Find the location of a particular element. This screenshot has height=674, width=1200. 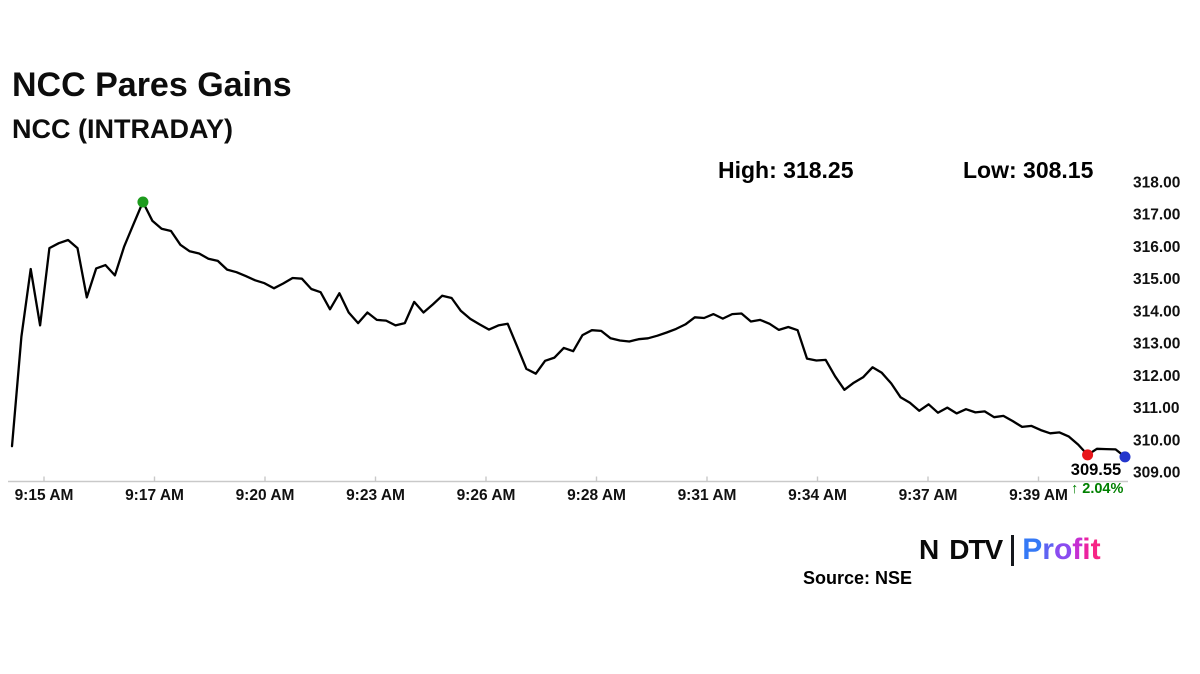

page-title: NCC Pares Gains is located at coordinates (152, 85).